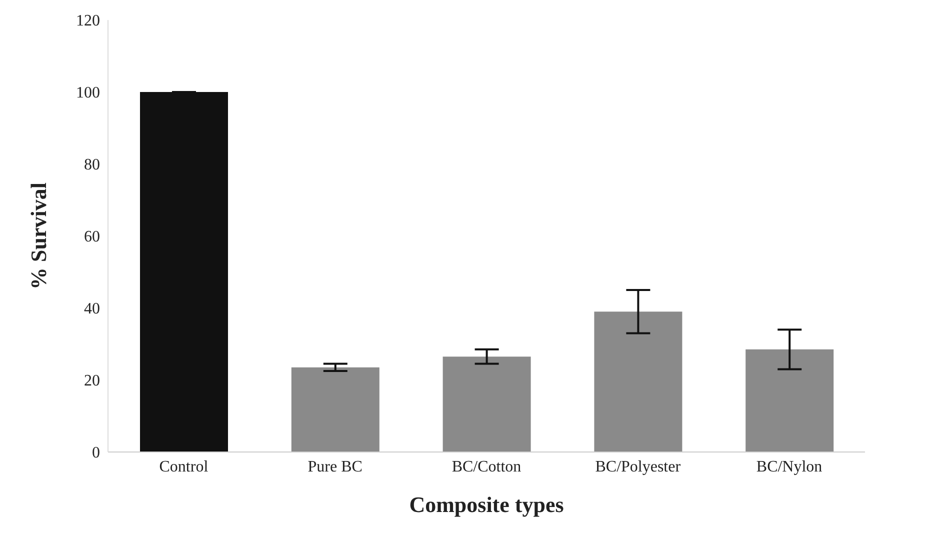 The width and height of the screenshot is (933, 540). I want to click on y-tick-label: 0, so click(96, 453).